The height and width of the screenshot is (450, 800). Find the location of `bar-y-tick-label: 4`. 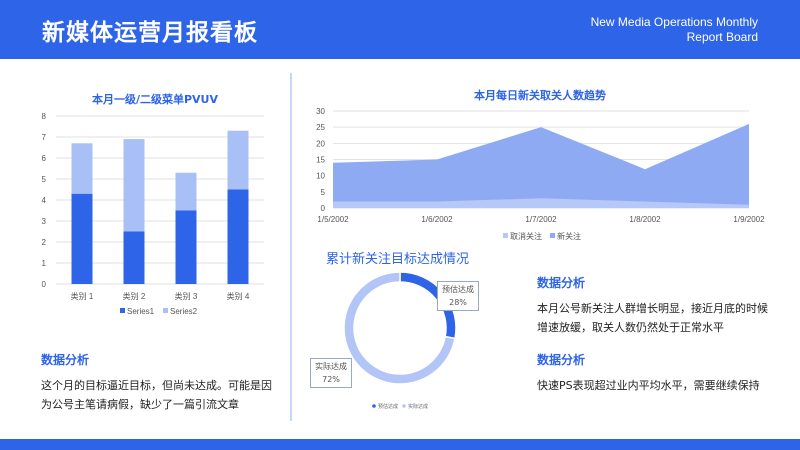

bar-y-tick-label: 4 is located at coordinates (44, 200).